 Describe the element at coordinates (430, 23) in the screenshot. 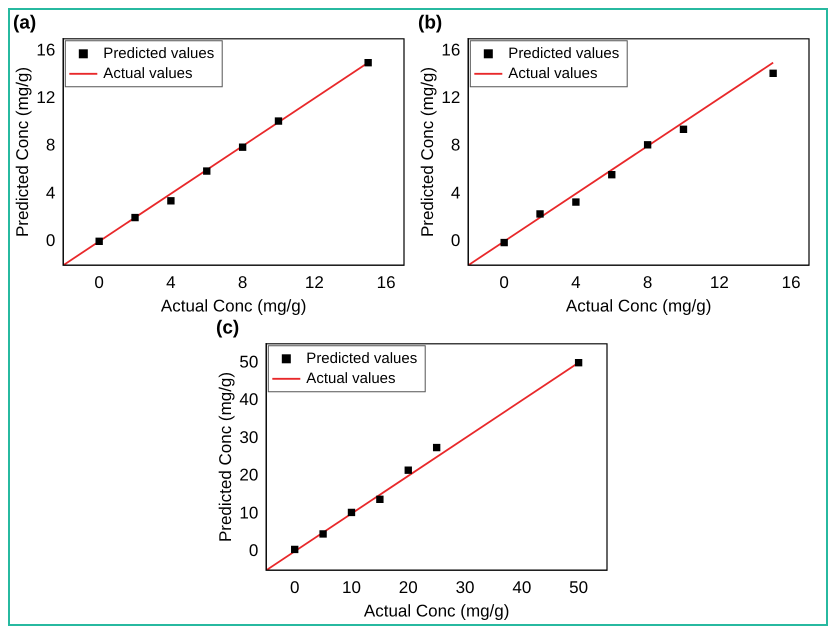

I see `chart-title: (b)` at that location.